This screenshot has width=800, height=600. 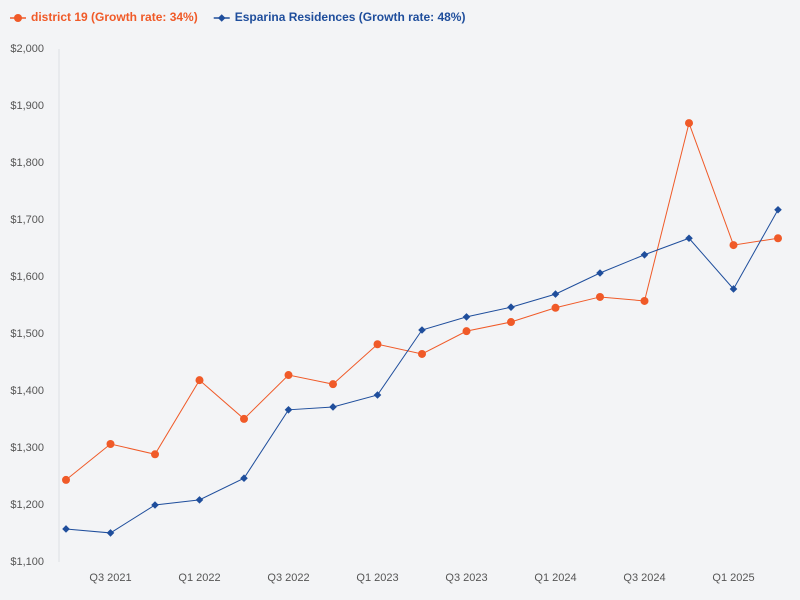 What do you see at coordinates (350, 17) in the screenshot?
I see `legend-label: Esparina Residences (Growth rate: 48%)` at bounding box center [350, 17].